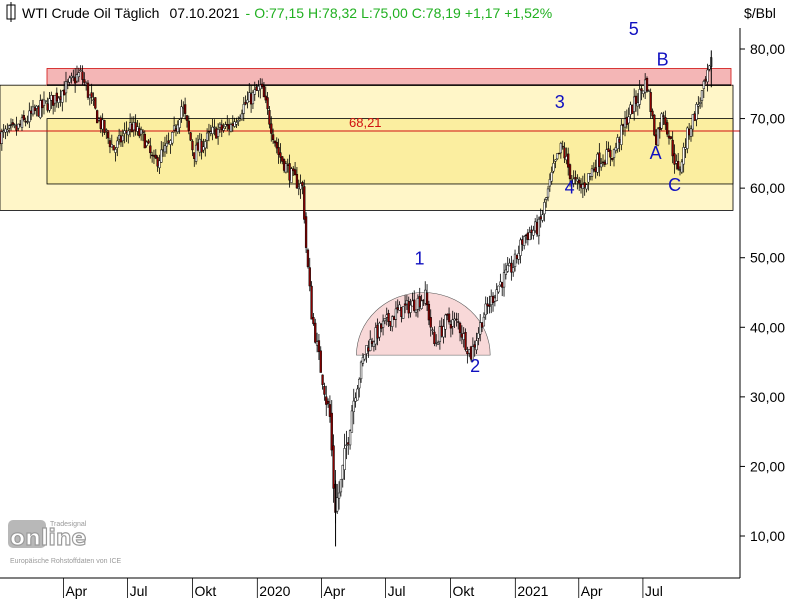 The image size is (800, 600). I want to click on level-label: 68,21, so click(365, 122).